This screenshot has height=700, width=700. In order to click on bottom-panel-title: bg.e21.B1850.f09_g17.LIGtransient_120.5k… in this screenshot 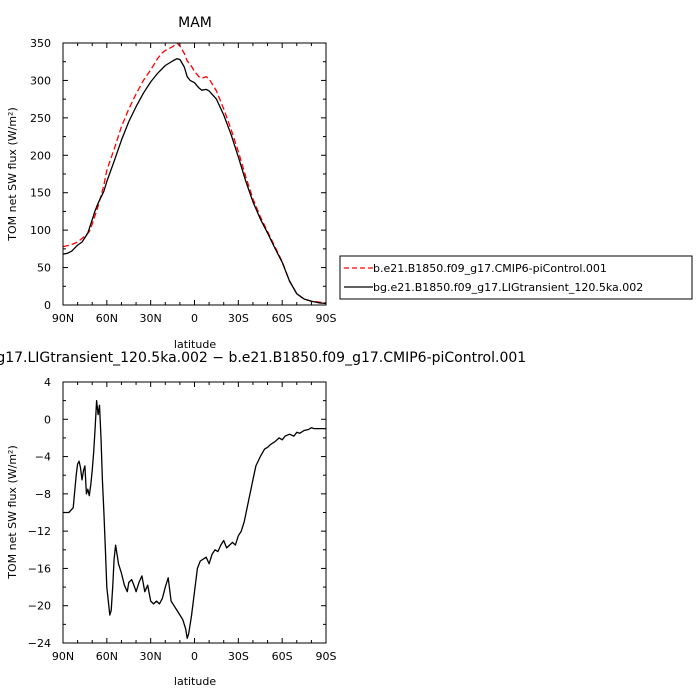, I will do `click(263, 358)`.